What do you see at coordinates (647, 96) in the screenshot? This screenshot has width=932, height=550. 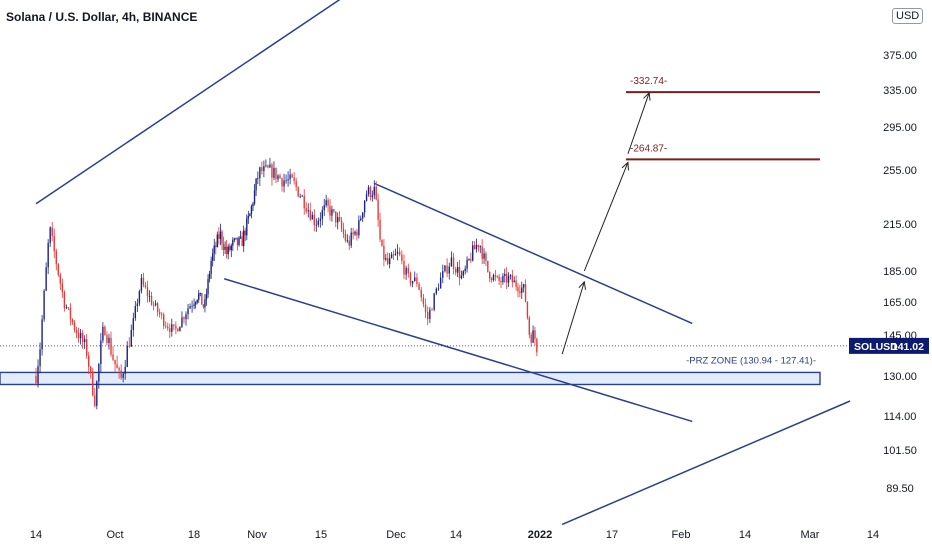 I see `arrow-head` at bounding box center [647, 96].